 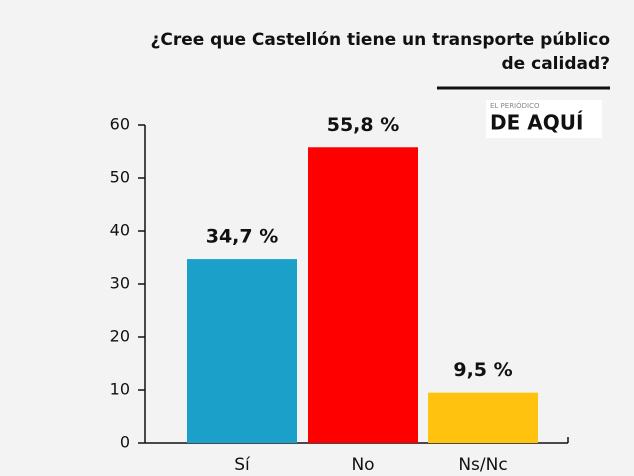 I want to click on x-tick-label: Ns/Nc, so click(x=482, y=465).